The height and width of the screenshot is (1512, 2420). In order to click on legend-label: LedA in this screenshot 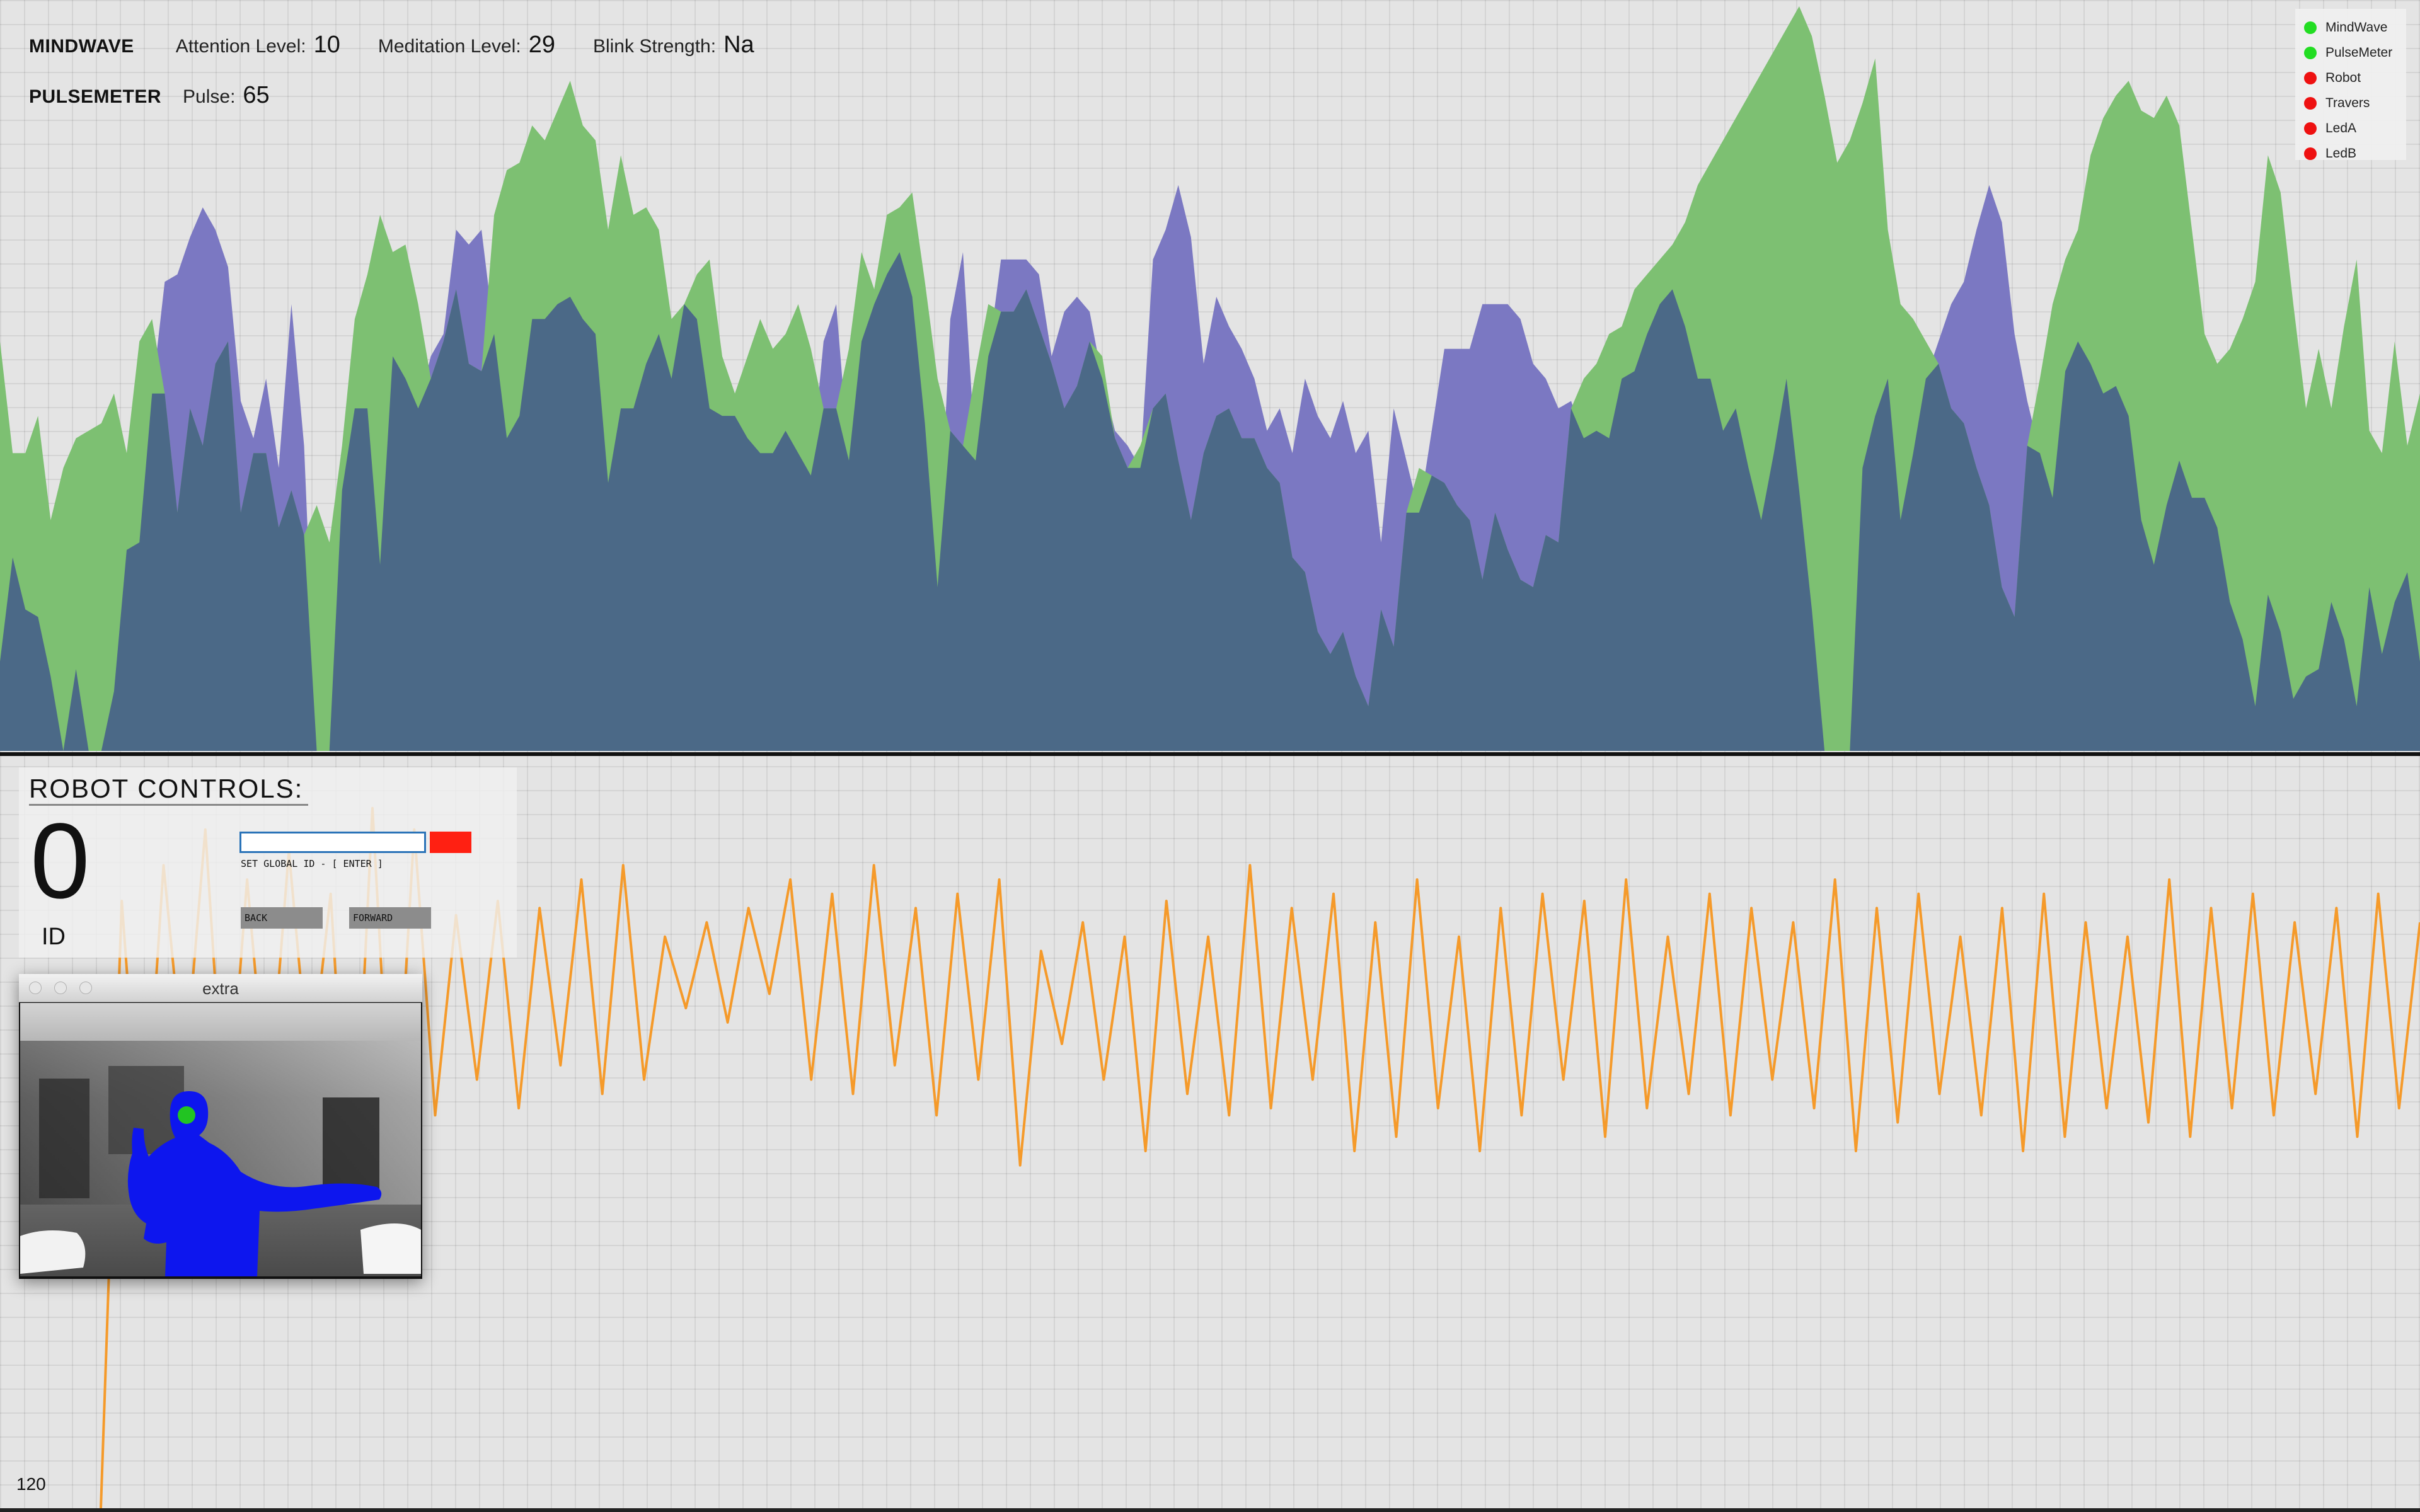, I will do `click(2341, 128)`.